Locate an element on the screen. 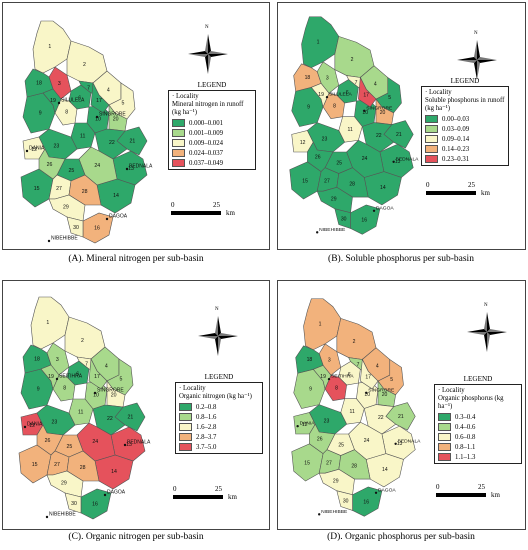 The width and height of the screenshot is (528, 550). subbasin-number: 15 is located at coordinates (37, 189).